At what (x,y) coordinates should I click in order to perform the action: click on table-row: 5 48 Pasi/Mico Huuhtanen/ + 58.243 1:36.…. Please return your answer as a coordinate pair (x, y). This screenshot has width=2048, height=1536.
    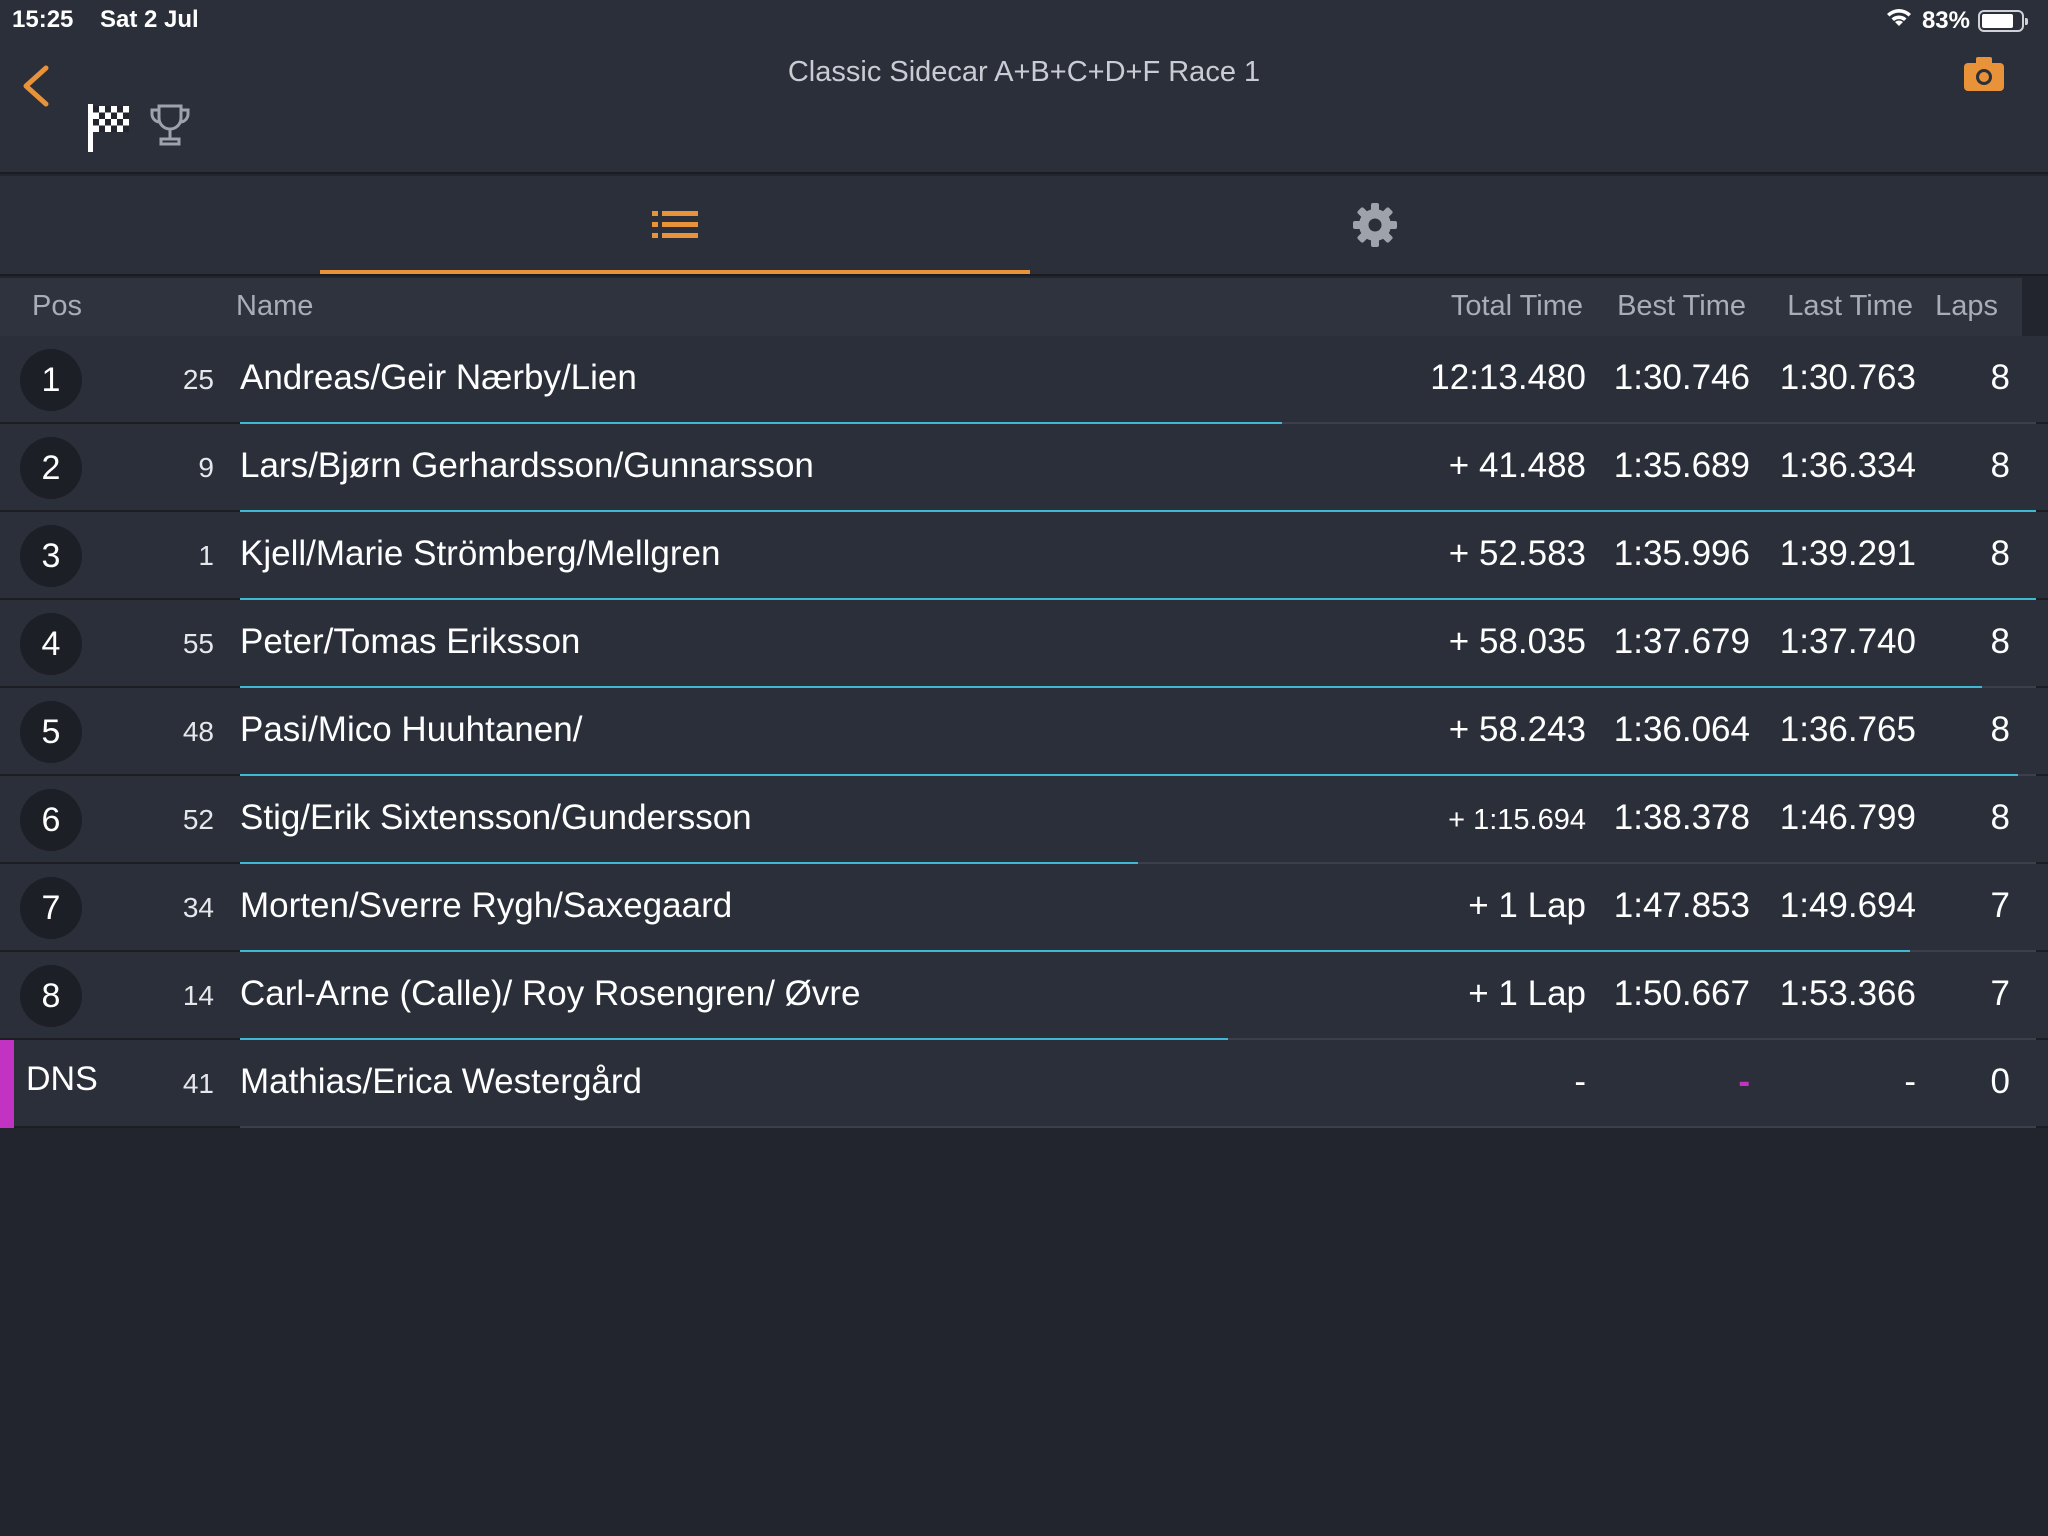
    Looking at the image, I should click on (1024, 732).